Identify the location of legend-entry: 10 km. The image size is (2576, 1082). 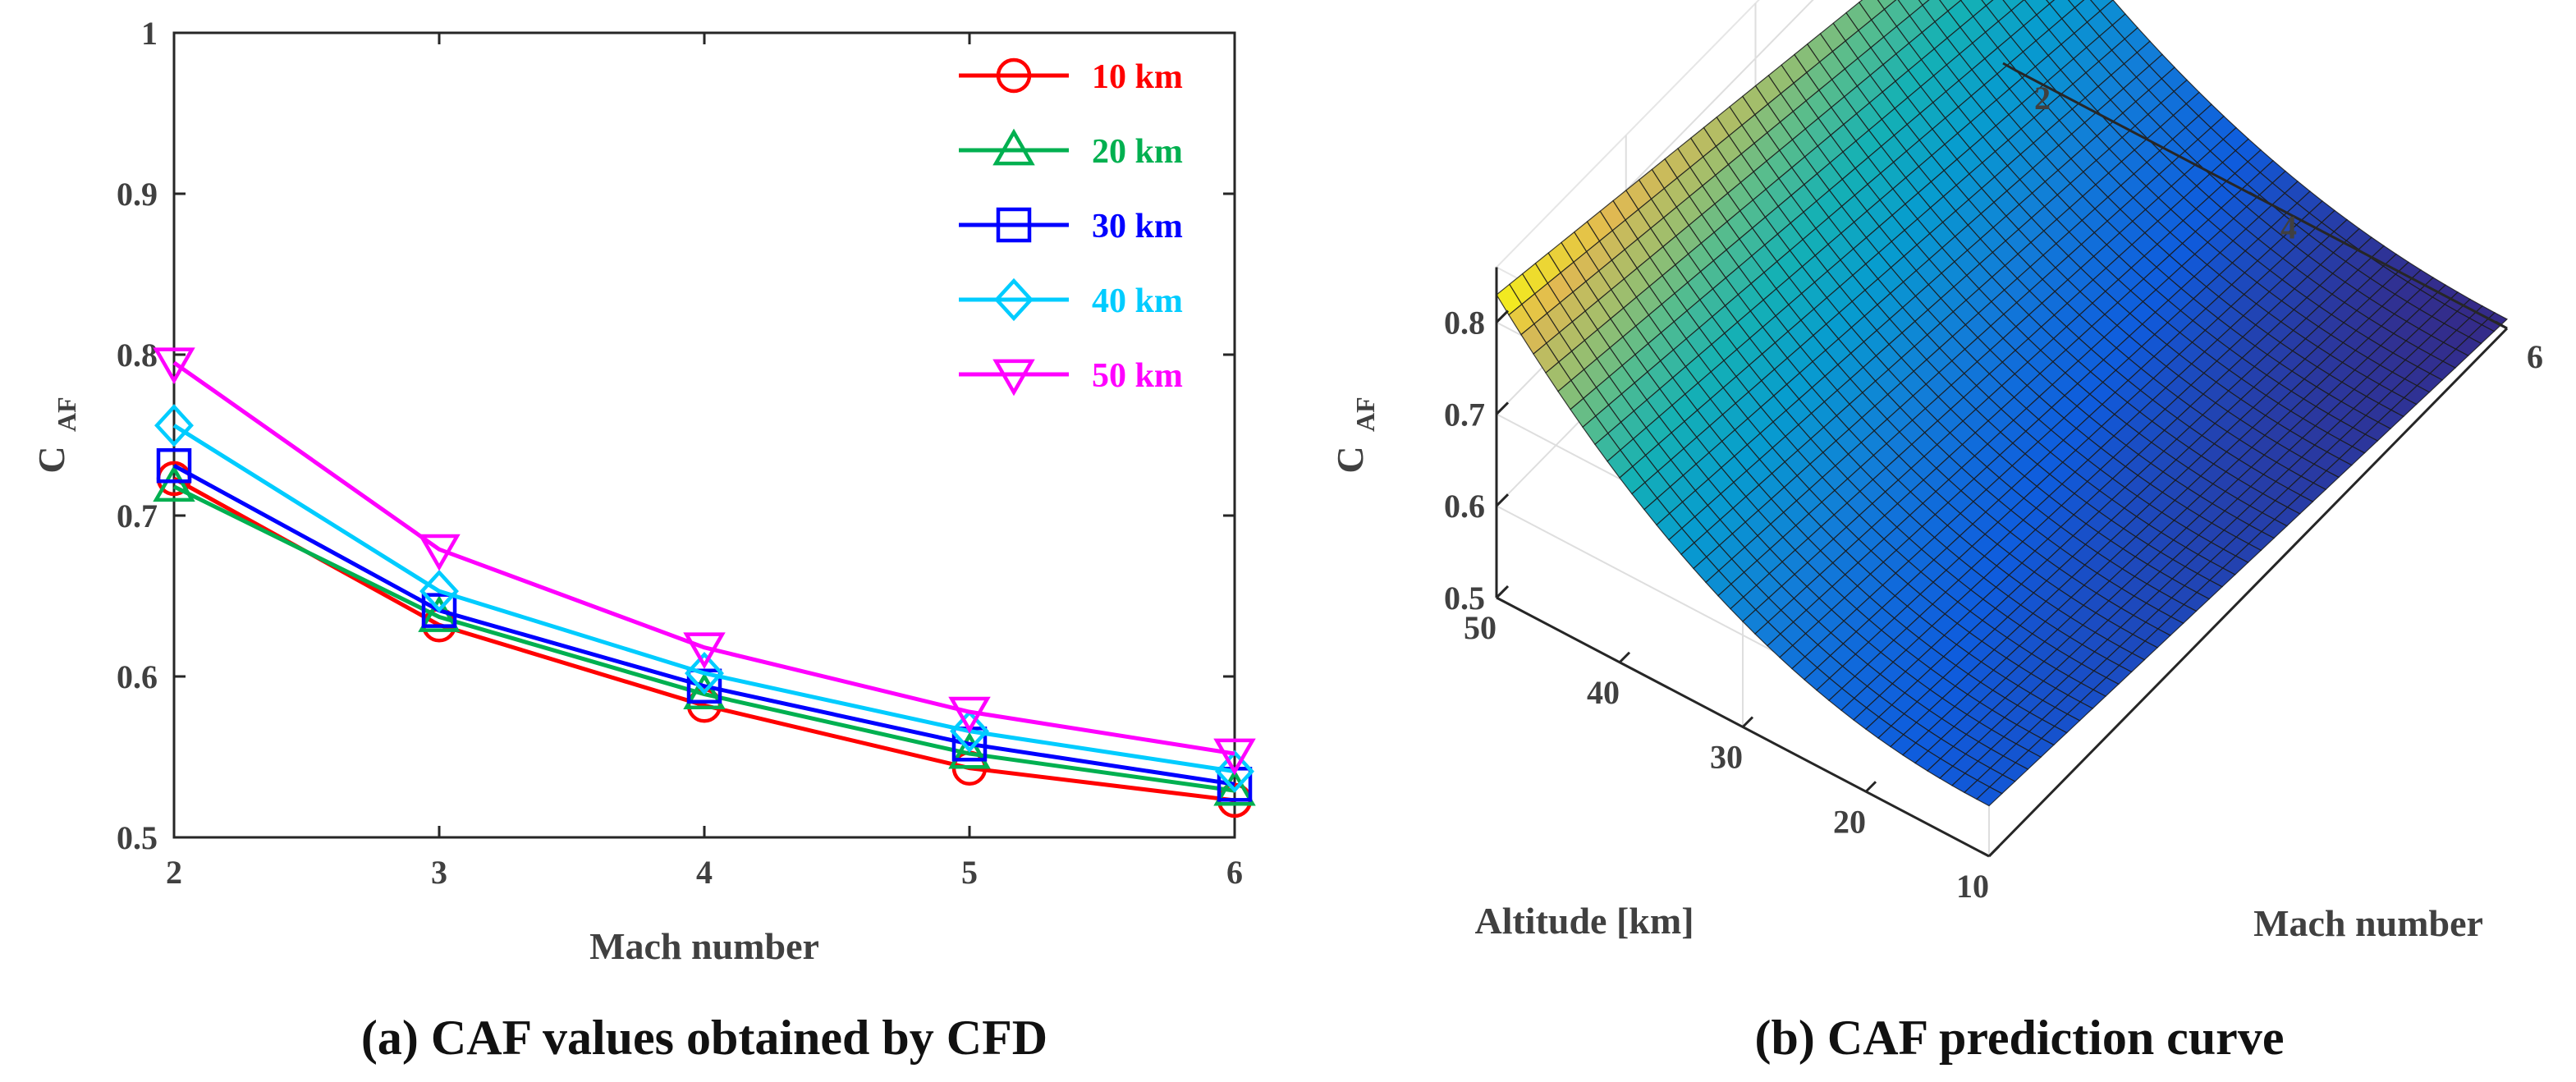
(1071, 76).